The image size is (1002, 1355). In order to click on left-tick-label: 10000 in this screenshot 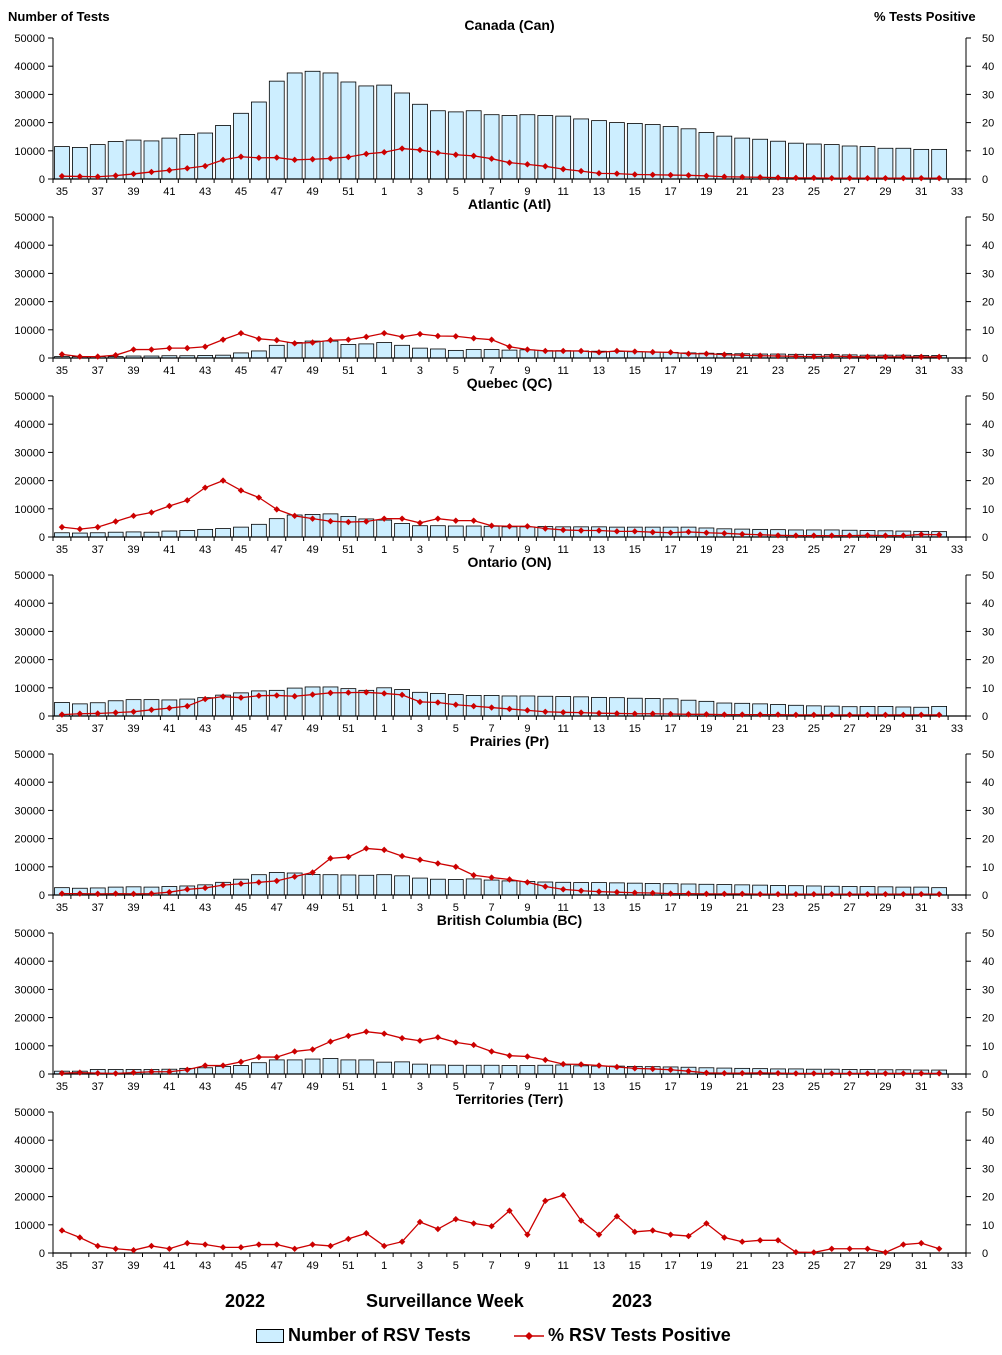, I will do `click(29, 1226)`.